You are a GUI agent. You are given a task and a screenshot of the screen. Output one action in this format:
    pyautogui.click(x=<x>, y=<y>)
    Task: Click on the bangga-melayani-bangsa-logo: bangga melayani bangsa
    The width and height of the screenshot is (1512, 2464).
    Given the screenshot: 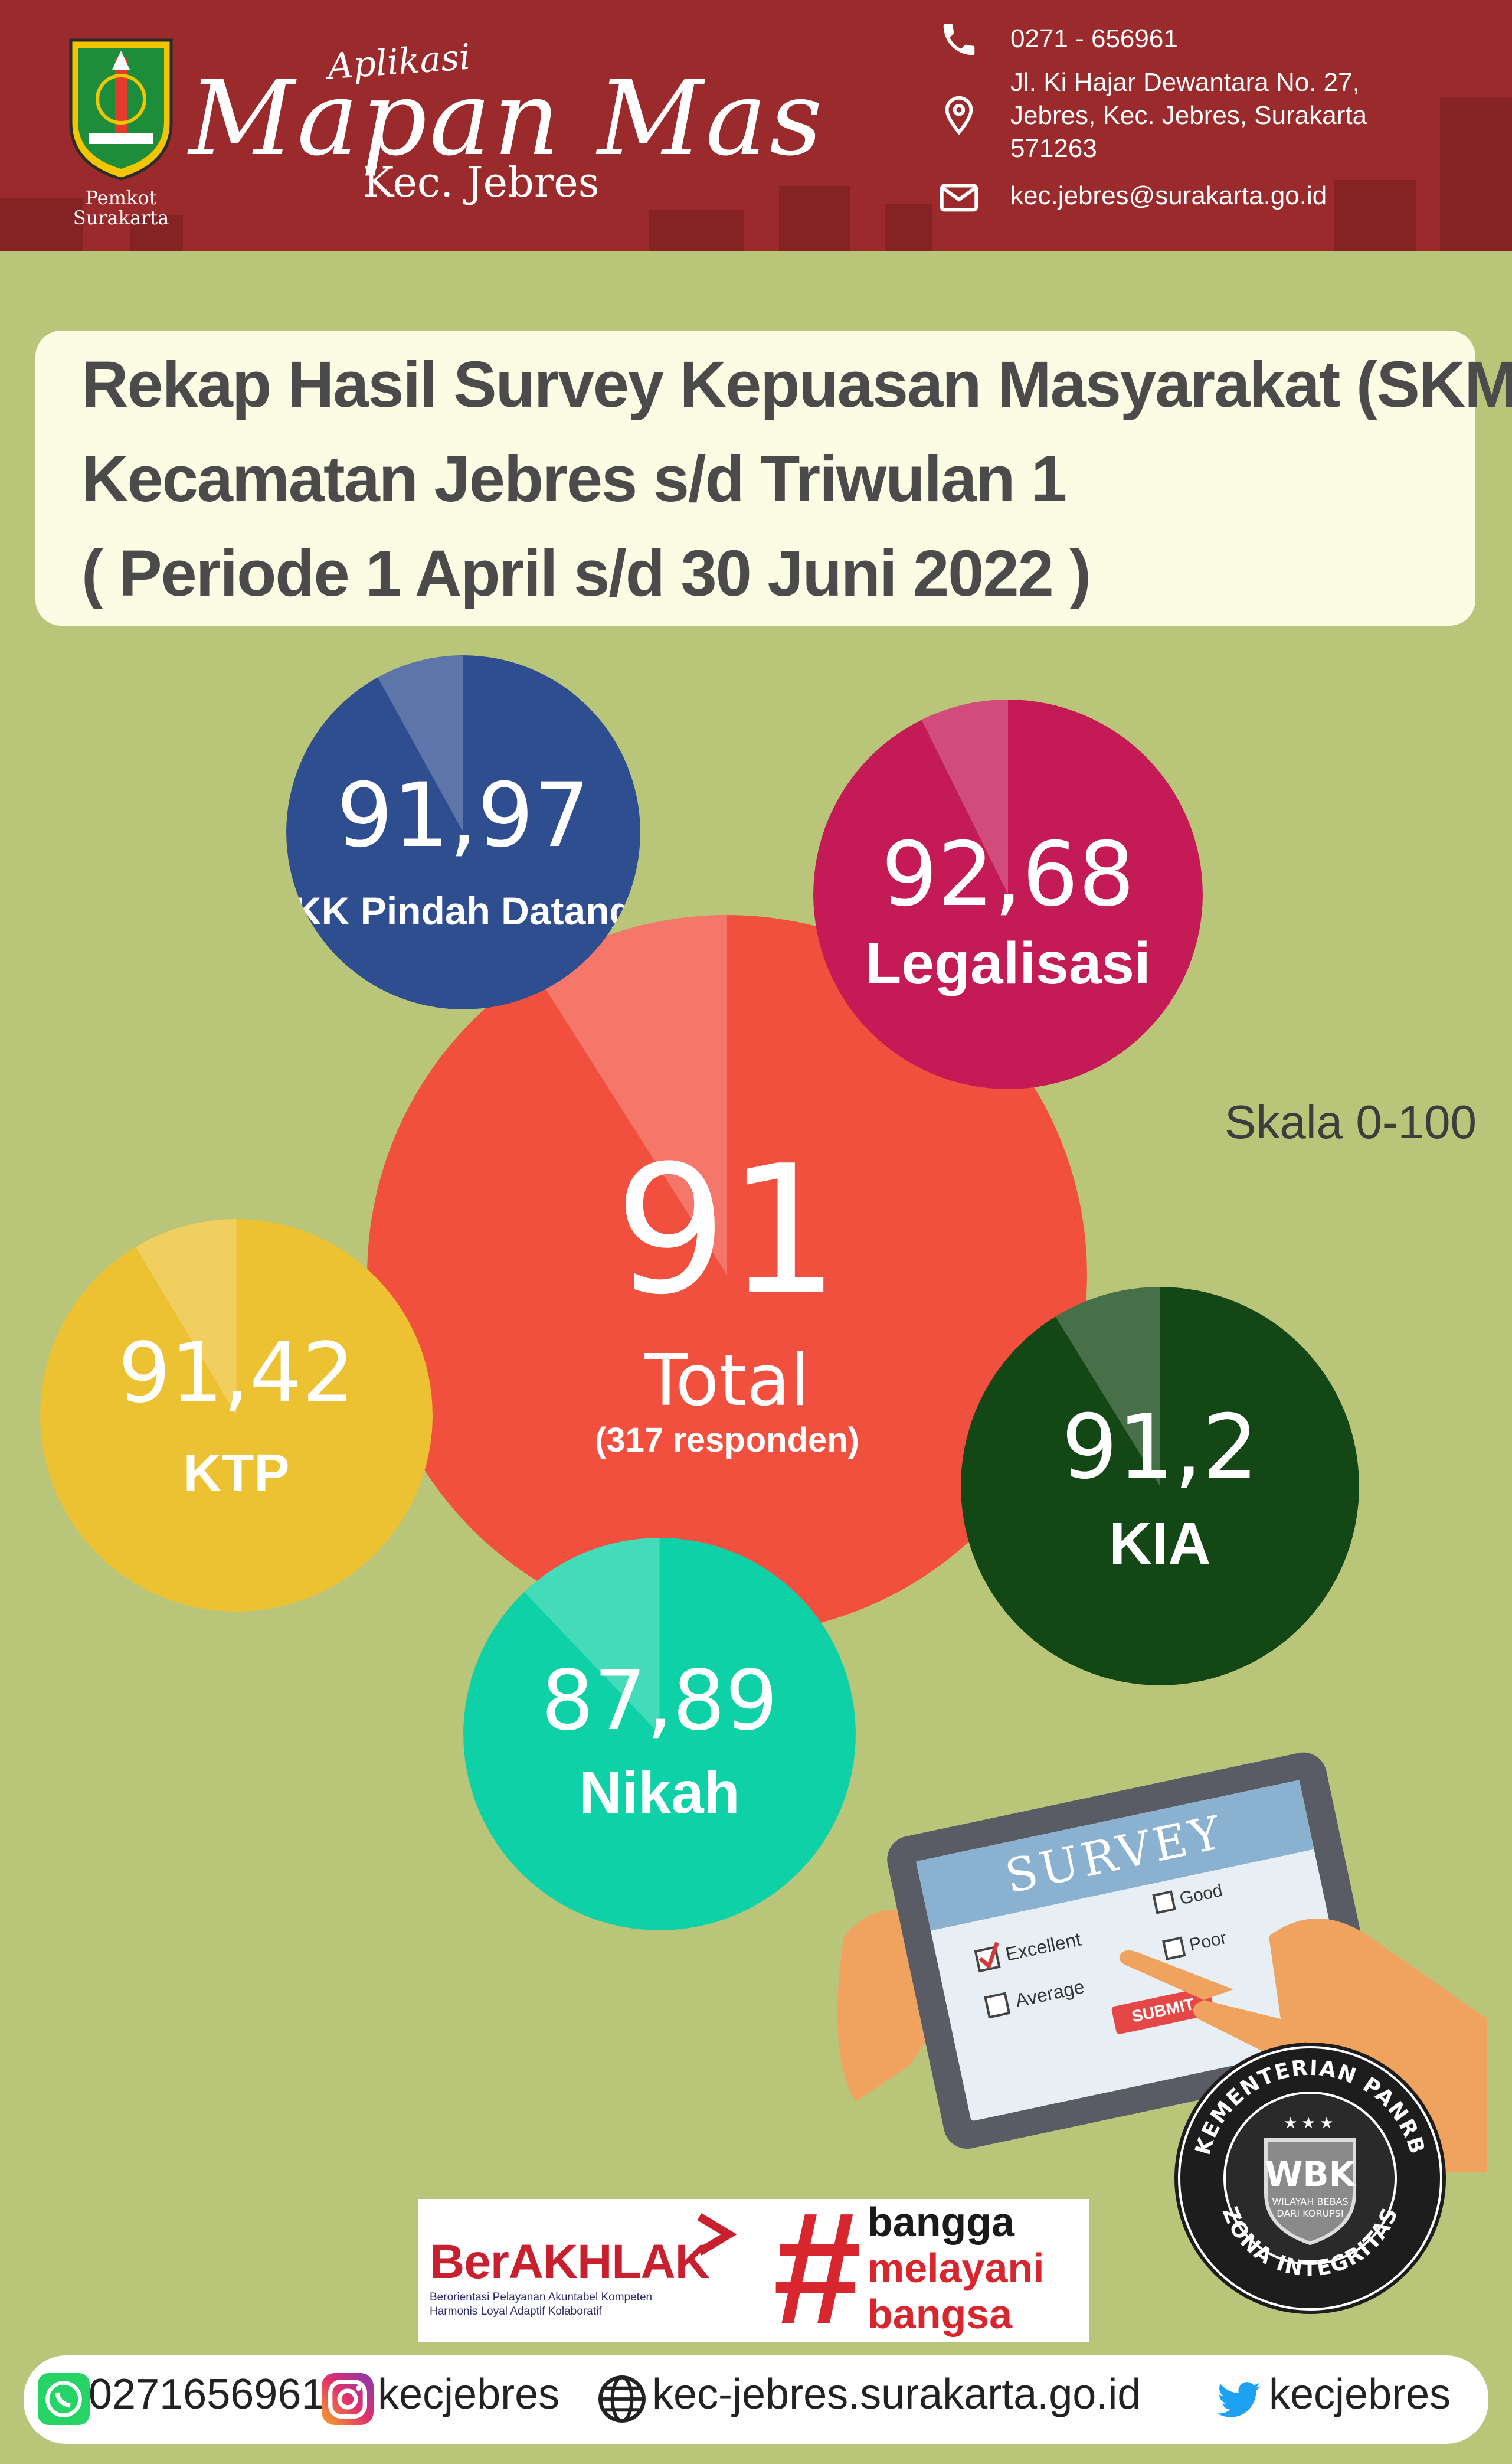 What is the action you would take?
    pyautogui.click(x=956, y=2268)
    